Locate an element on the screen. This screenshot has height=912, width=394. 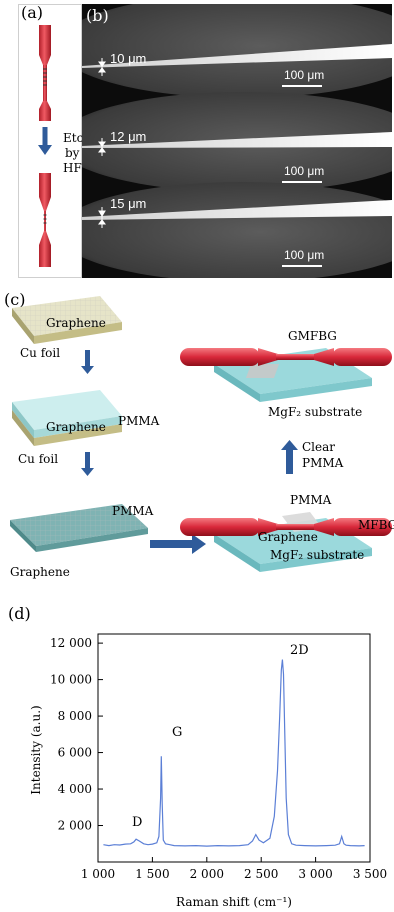
raman-spectrum-line is located at coordinates (234, 753).